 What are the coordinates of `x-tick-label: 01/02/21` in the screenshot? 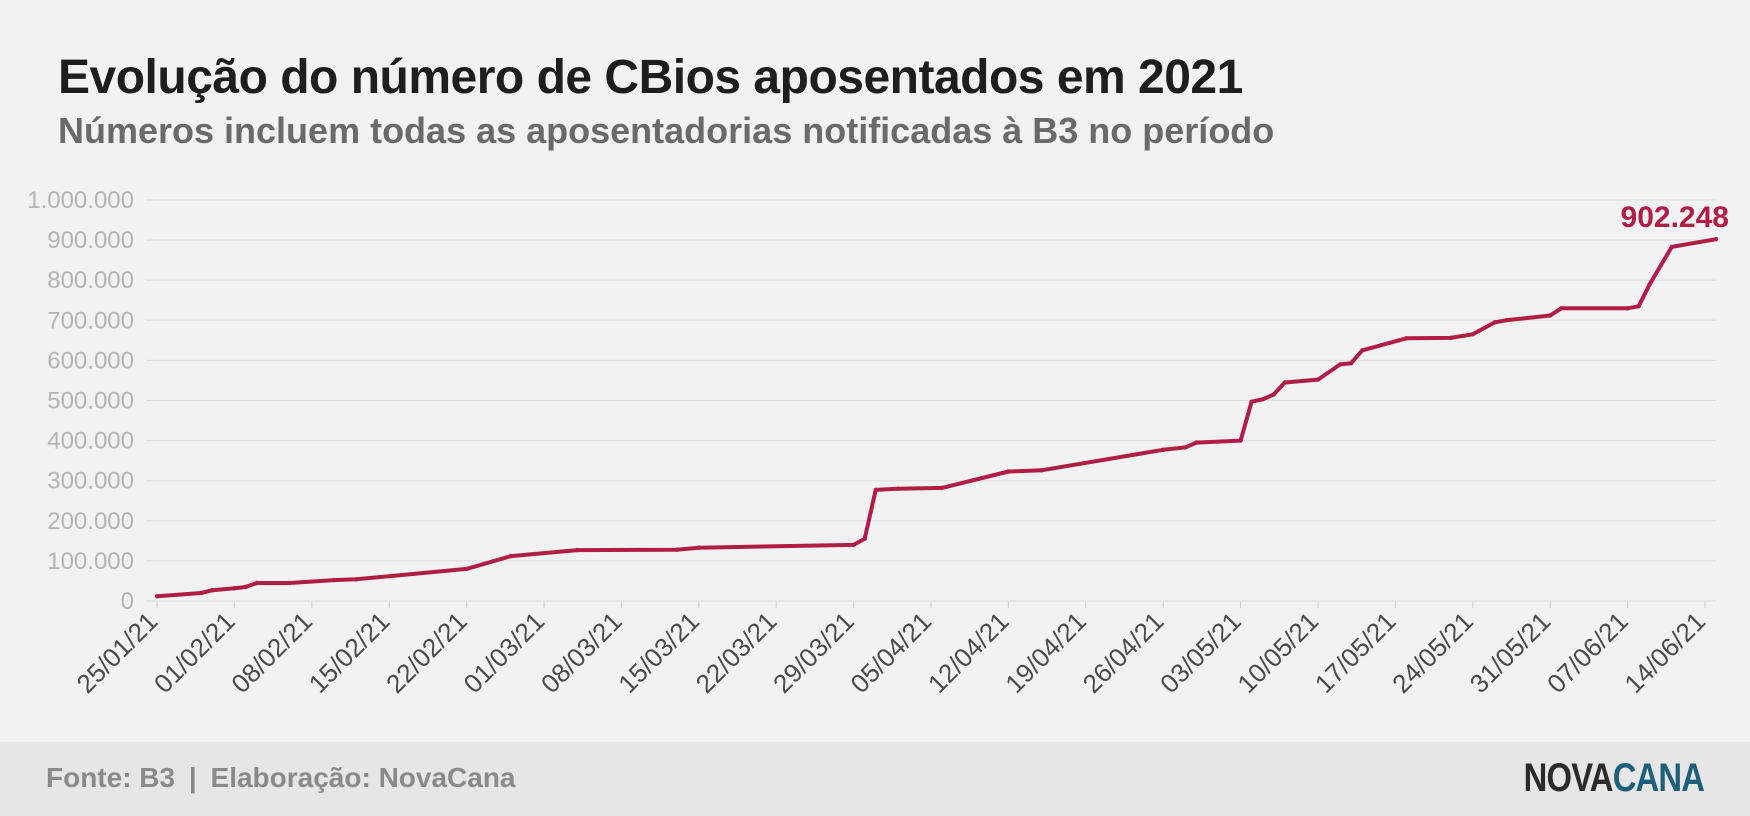 It's located at (194, 652).